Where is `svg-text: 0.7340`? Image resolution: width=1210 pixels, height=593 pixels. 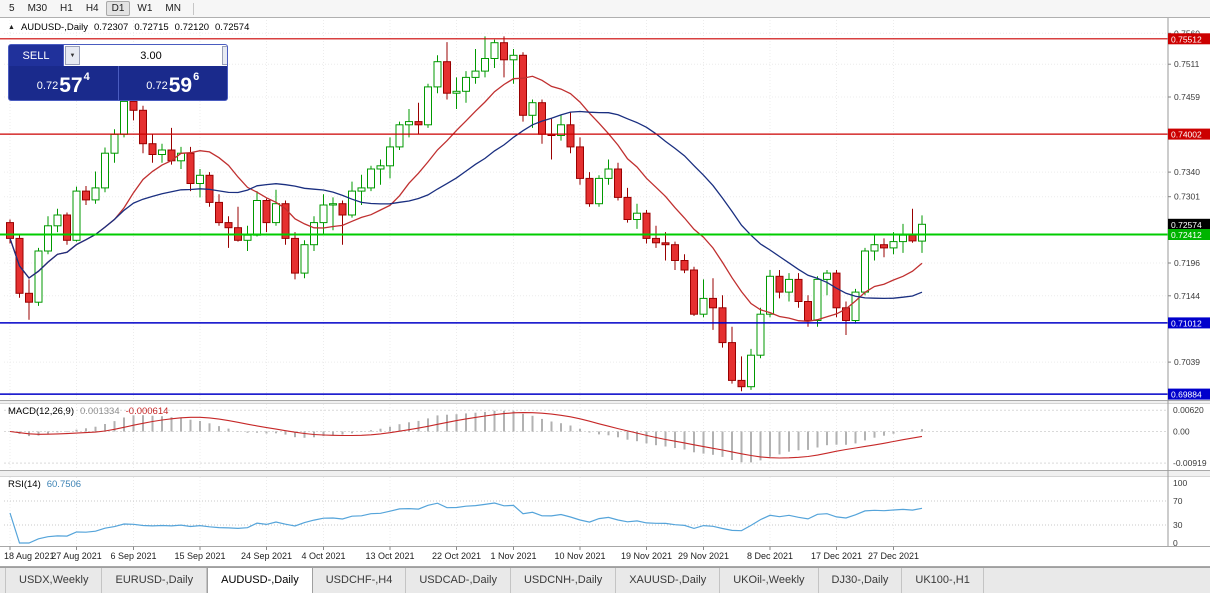 svg-text: 0.7340 is located at coordinates (1187, 172).